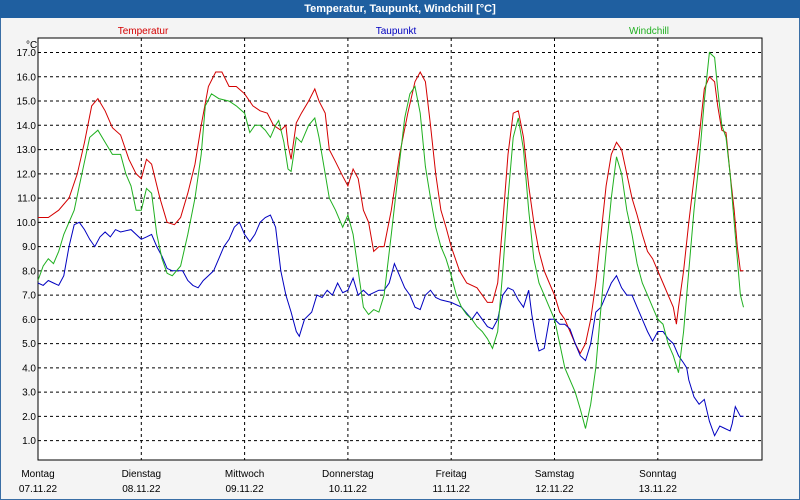 Image resolution: width=800 pixels, height=500 pixels. I want to click on x-tick-day: Sonntag, so click(657, 474).